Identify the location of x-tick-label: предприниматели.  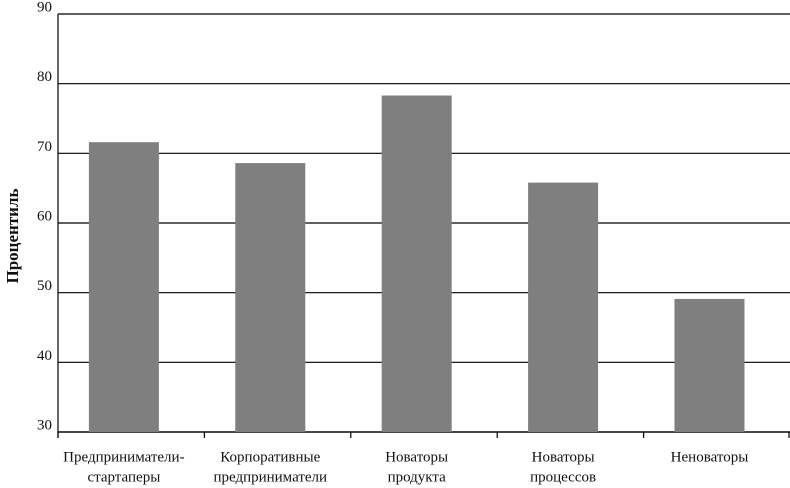
(270, 477).